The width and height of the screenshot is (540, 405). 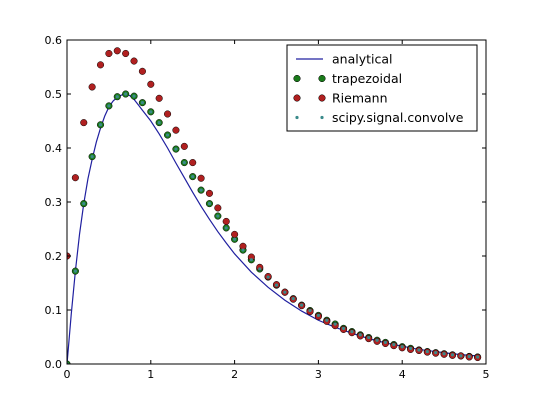 I want to click on y-tick-label: 0.1, so click(x=54, y=310).